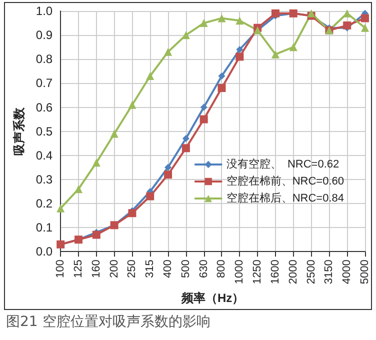 The height and width of the screenshot is (340, 376). Describe the element at coordinates (204, 269) in the screenshot. I see `x-tick-label: 630` at that location.